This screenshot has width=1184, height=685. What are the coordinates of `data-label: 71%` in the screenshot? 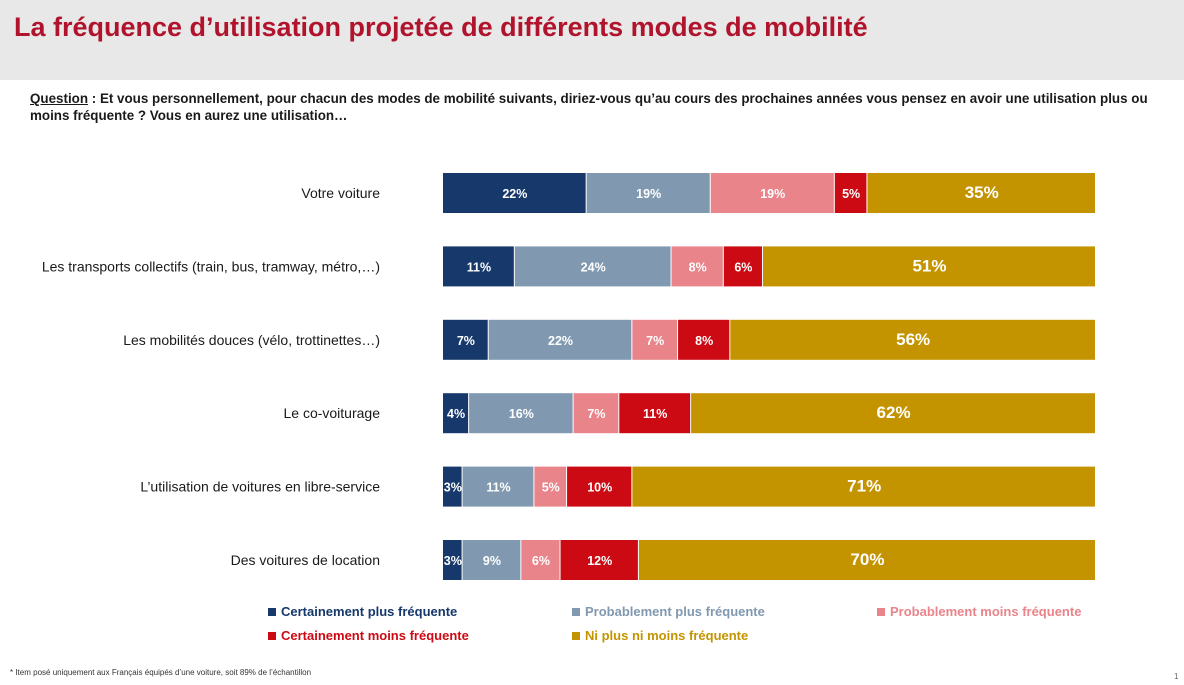 It's located at (864, 486).